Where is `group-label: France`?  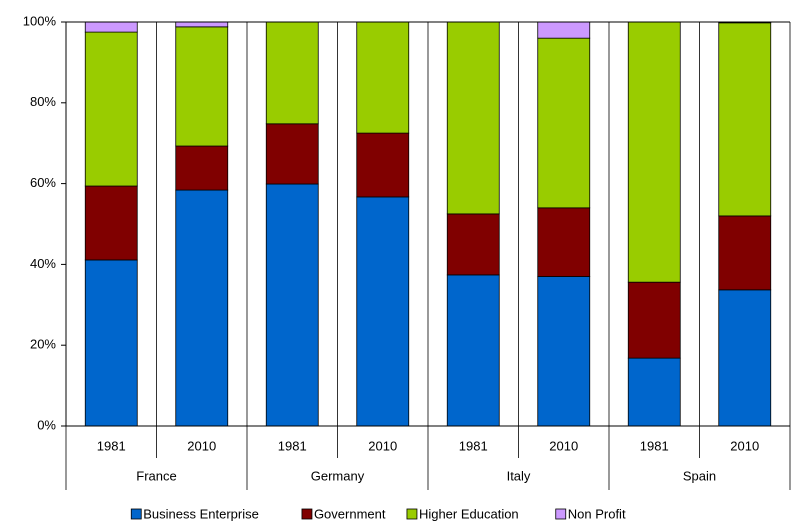
group-label: France is located at coordinates (156, 475).